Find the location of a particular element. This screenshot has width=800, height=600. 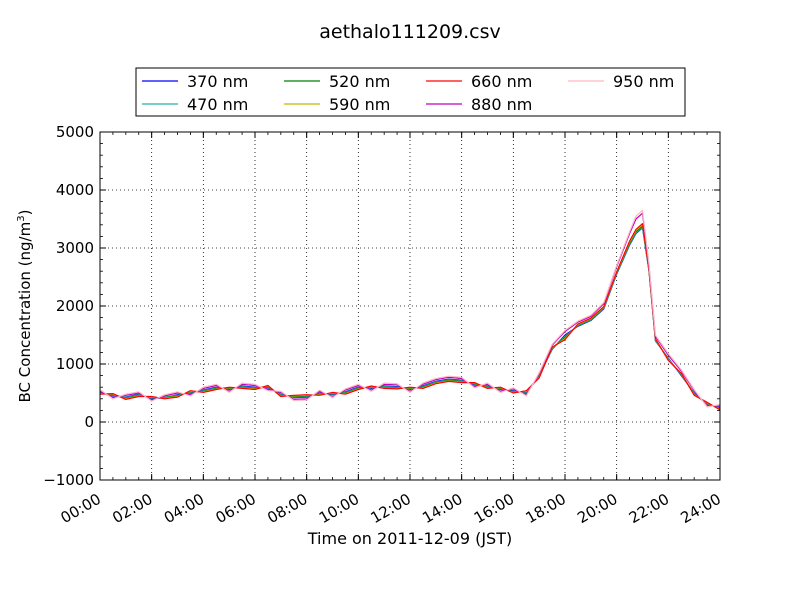

legend-label-520-nm: 520 nm is located at coordinates (359, 81).